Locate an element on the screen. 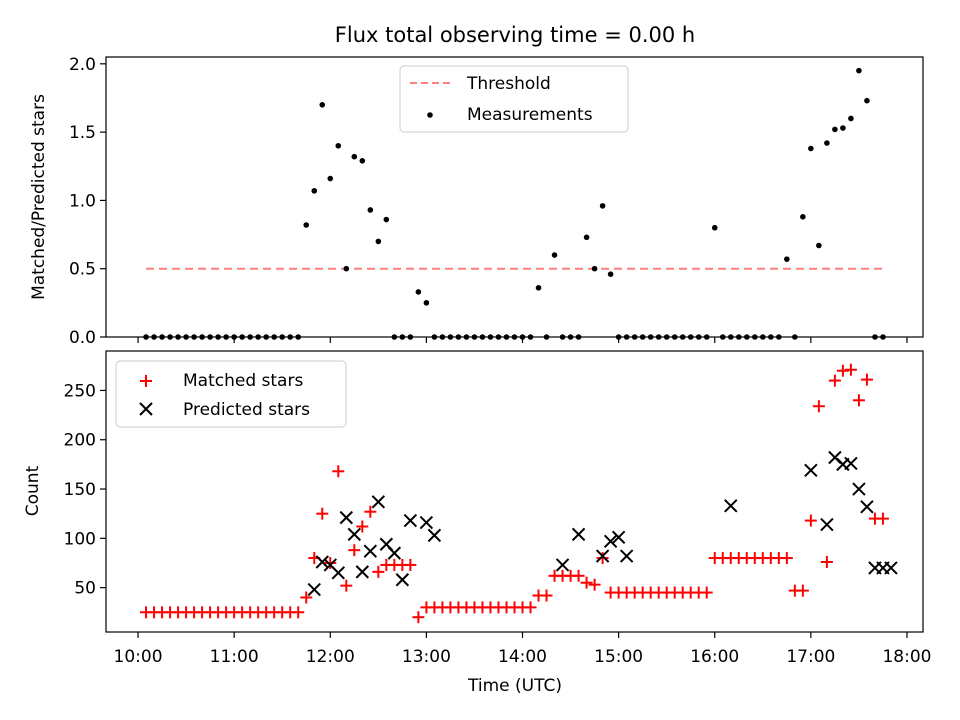  bottom-xtick-label: 12:00 is located at coordinates (330, 657).